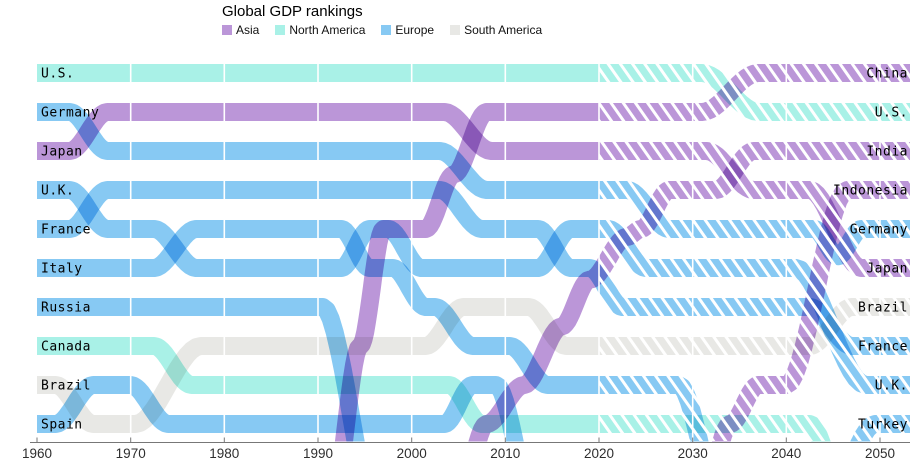  I want to click on x-axis-tick-label-2040: 2040, so click(786, 453).